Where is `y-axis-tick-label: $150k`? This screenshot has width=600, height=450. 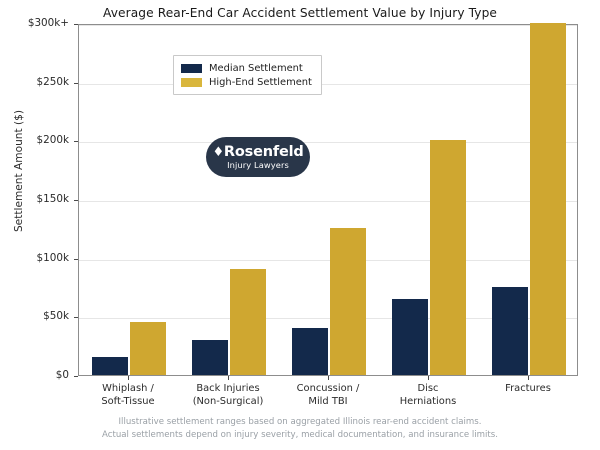
y-axis-tick-label: $150k is located at coordinates (52, 199).